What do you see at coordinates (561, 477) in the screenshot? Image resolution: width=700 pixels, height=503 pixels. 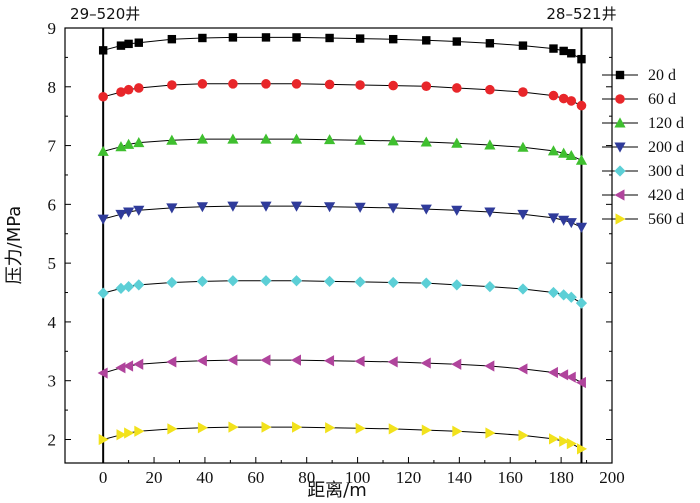 I see `x-tick-label-9: 180` at bounding box center [561, 477].